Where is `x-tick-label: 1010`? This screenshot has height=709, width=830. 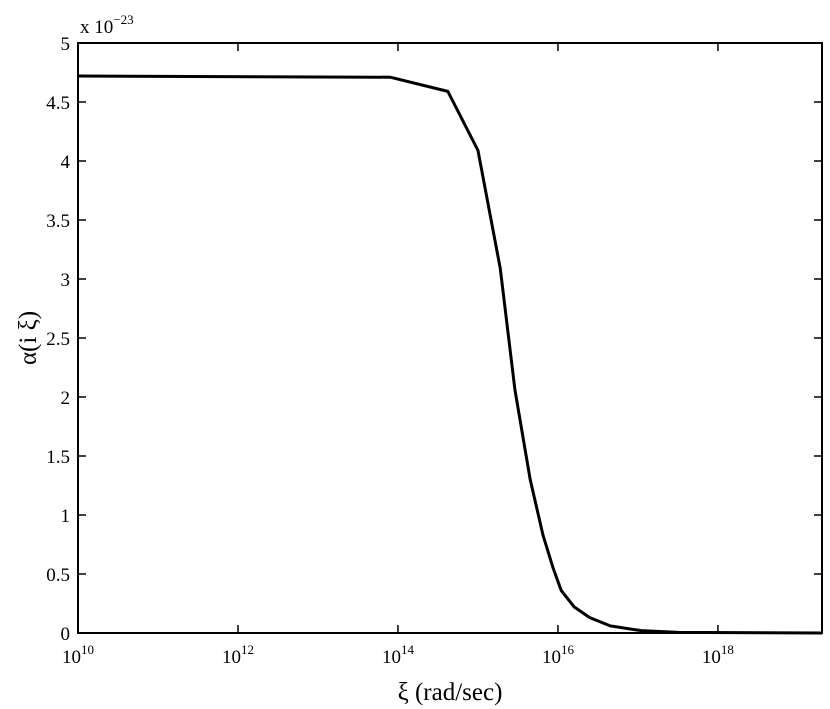 x-tick-label: 1010 is located at coordinates (78, 655).